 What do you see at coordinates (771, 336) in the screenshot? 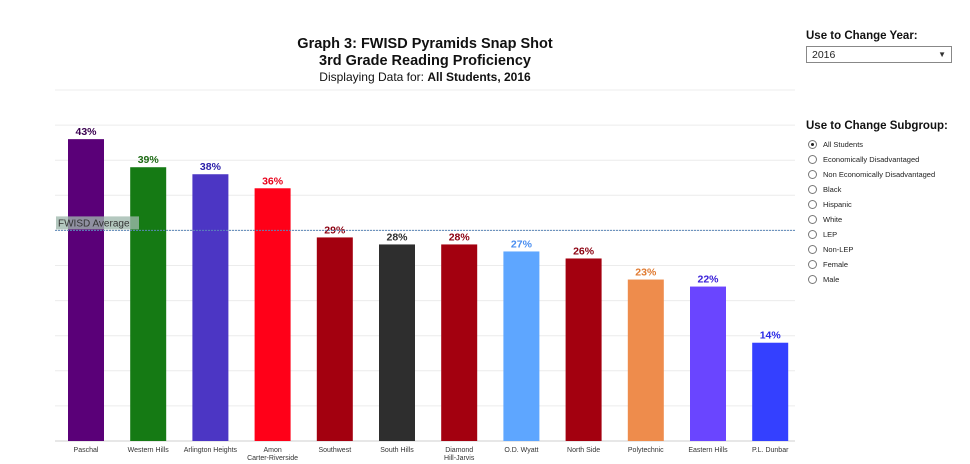
I see `data-label: 14%` at bounding box center [771, 336].